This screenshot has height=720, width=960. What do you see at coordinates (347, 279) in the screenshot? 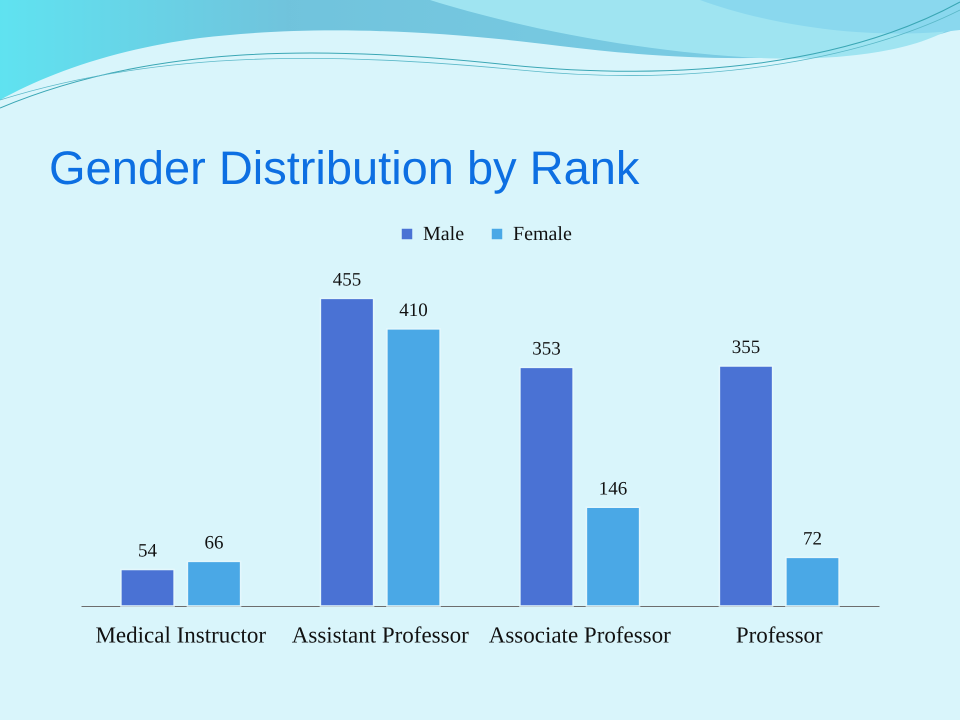
I see `data-label: 455` at bounding box center [347, 279].